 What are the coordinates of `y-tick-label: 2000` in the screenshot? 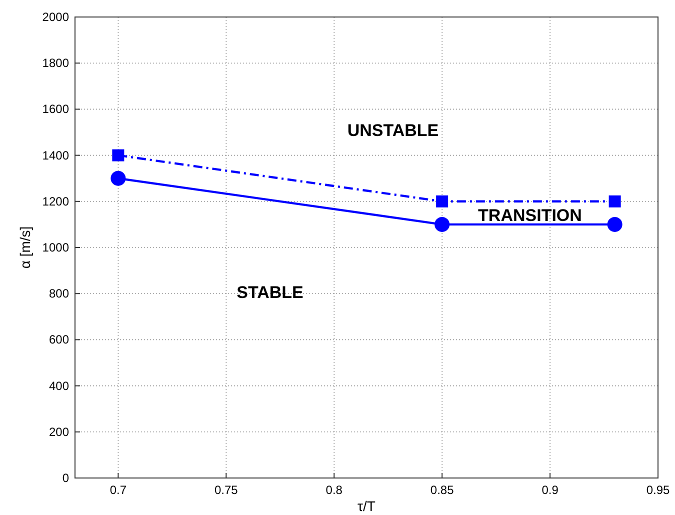 It's located at (56, 17).